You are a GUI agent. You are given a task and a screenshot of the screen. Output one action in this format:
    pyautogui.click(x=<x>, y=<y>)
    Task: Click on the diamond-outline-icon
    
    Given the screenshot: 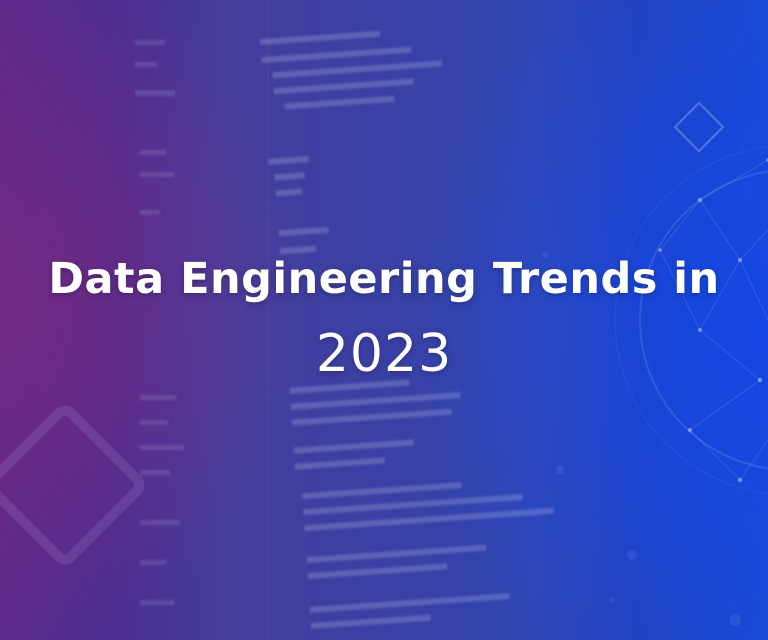 What is the action you would take?
    pyautogui.click(x=72, y=485)
    